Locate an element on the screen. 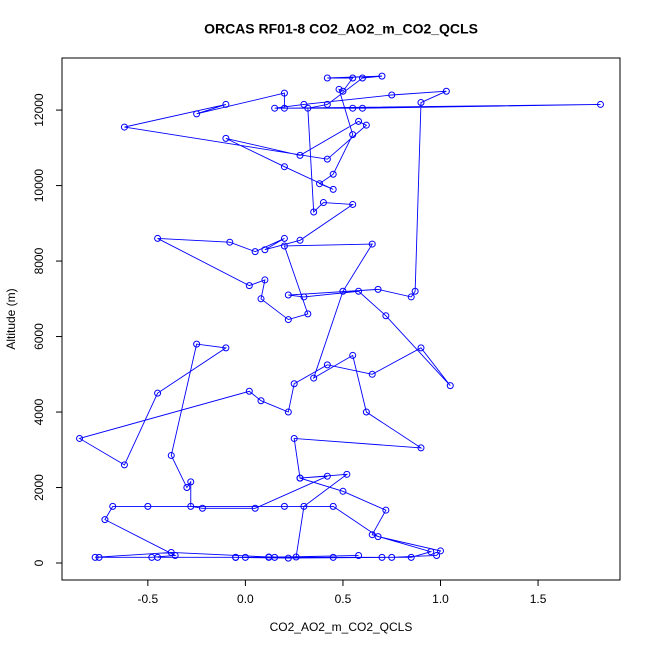  y-tick-label: 4000 is located at coordinates (39, 411).